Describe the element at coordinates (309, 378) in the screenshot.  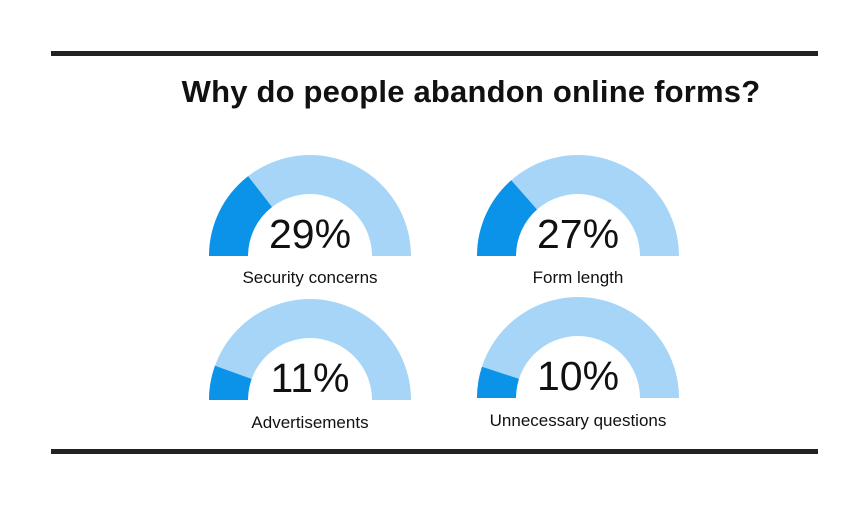
I see `gauge-value: 11%` at that location.